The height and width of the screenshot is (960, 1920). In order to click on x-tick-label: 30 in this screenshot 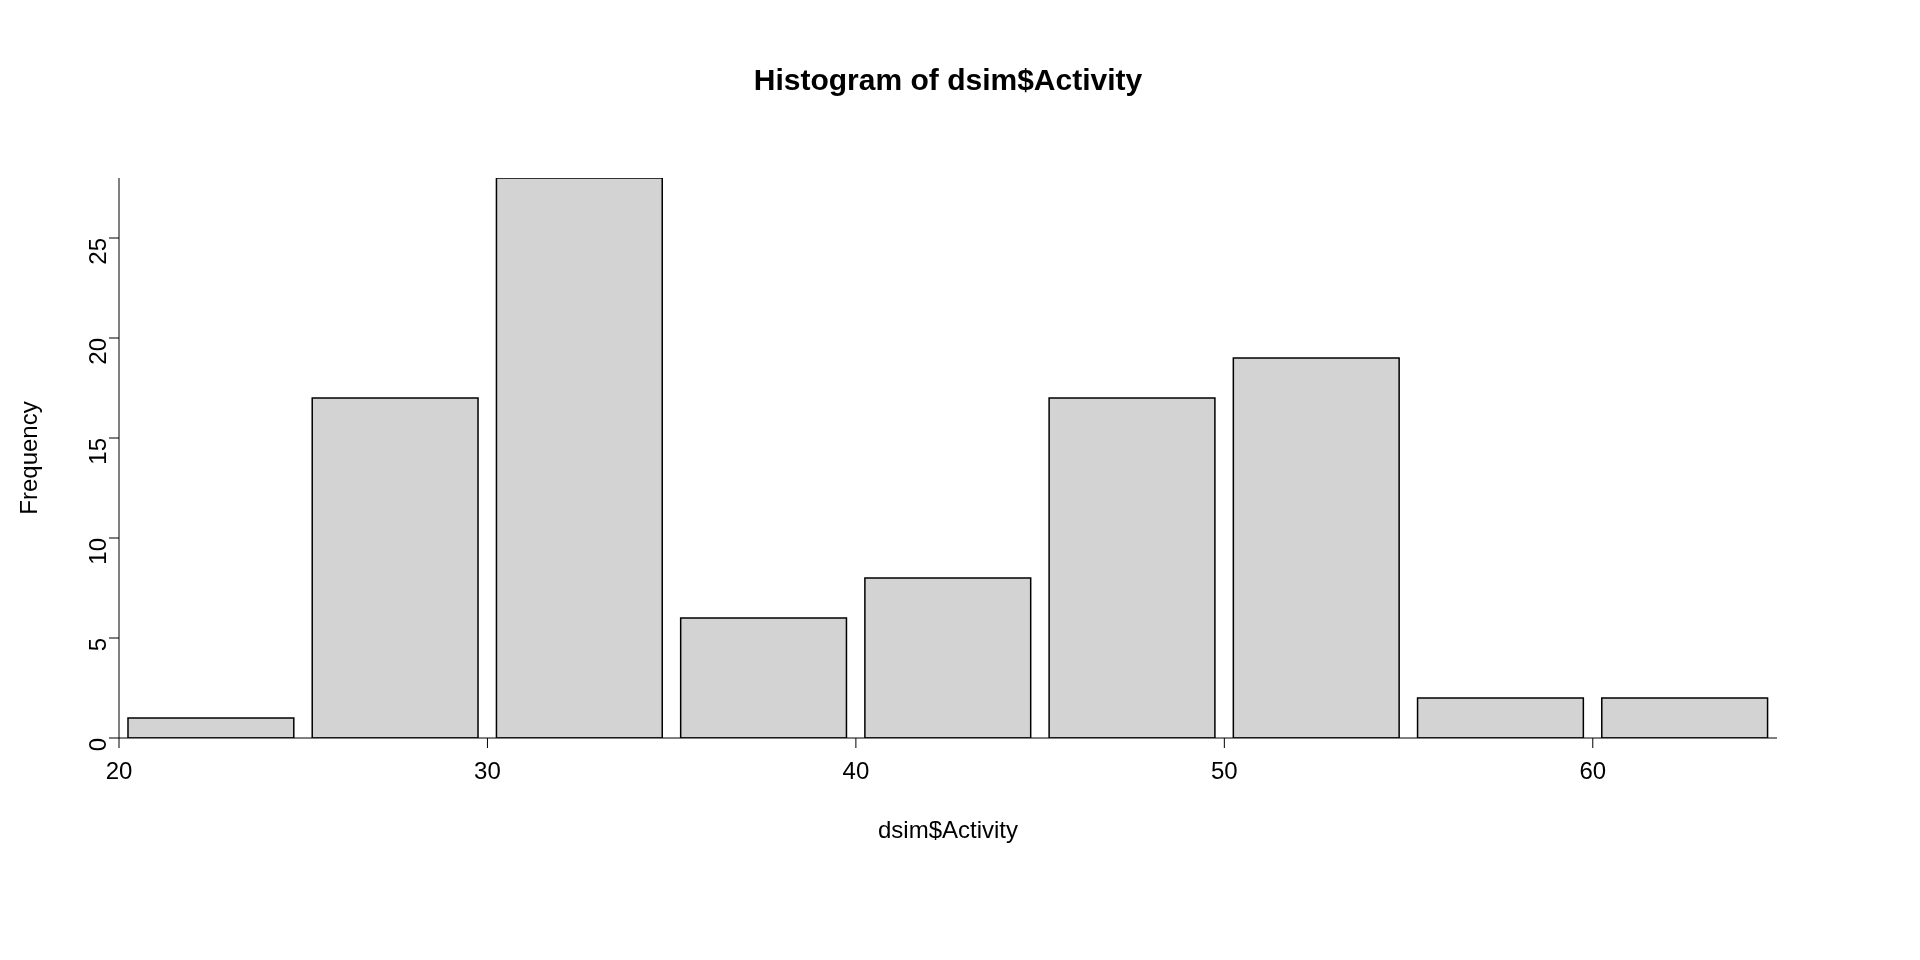, I will do `click(487, 771)`.